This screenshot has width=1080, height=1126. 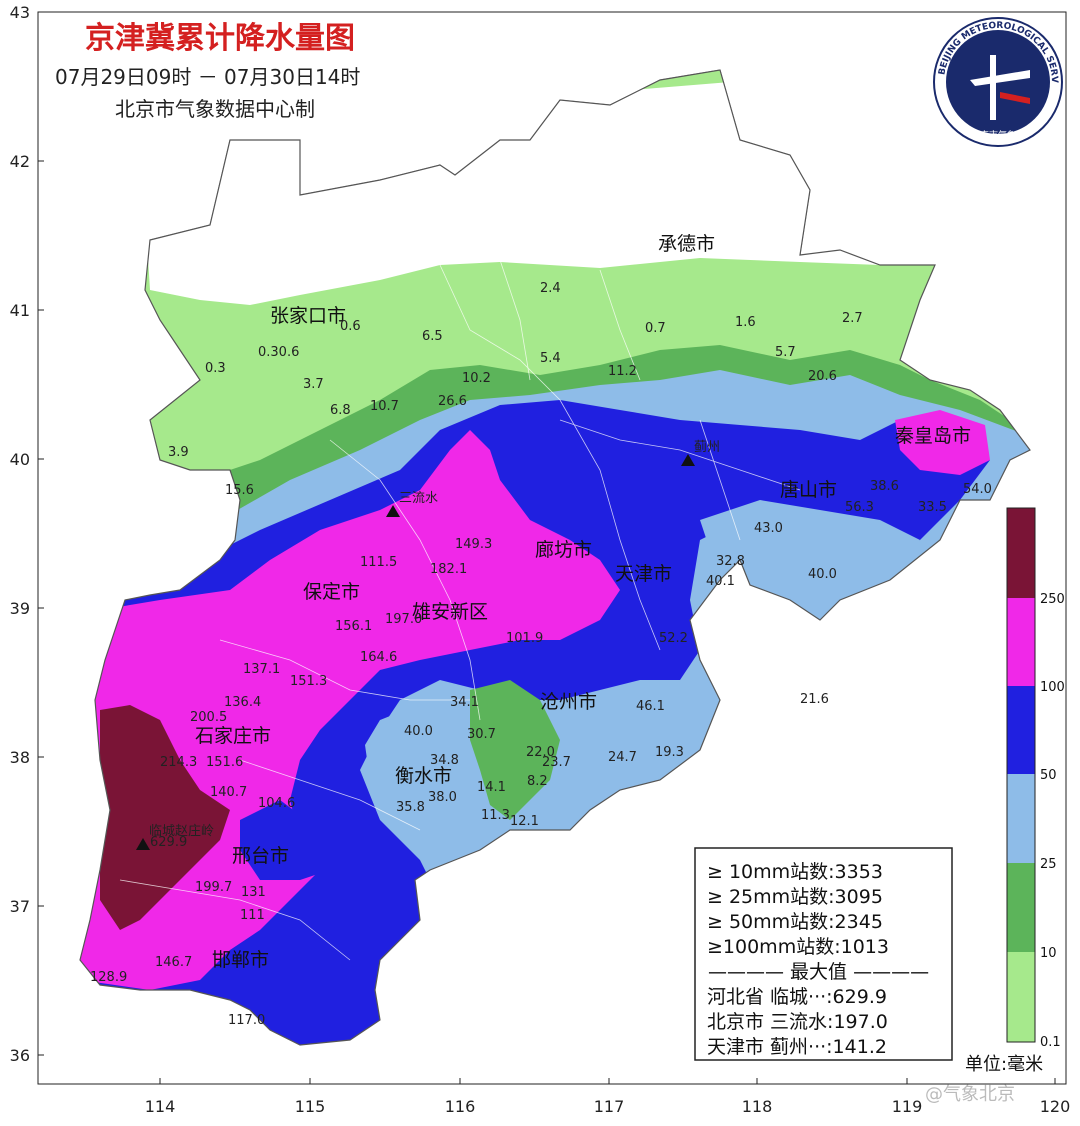 What do you see at coordinates (27, 534) in the screenshot?
I see `y-axis-ticks: 43 42 41 40 39 38 37 36` at bounding box center [27, 534].